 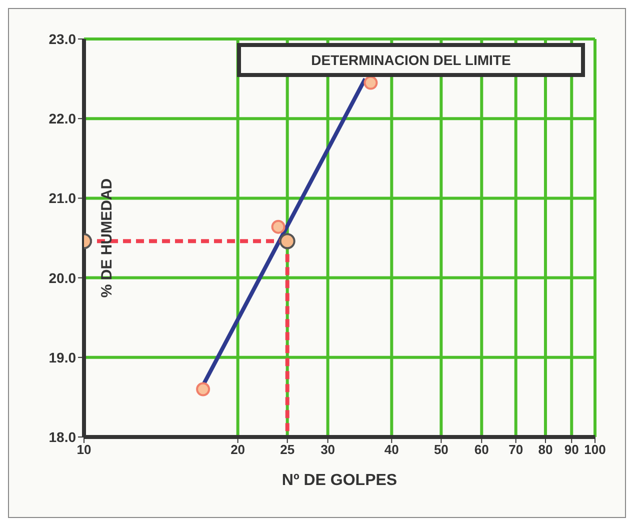 What do you see at coordinates (340, 480) in the screenshot?
I see `x-axis-title: Nº DE GOLPES` at bounding box center [340, 480].